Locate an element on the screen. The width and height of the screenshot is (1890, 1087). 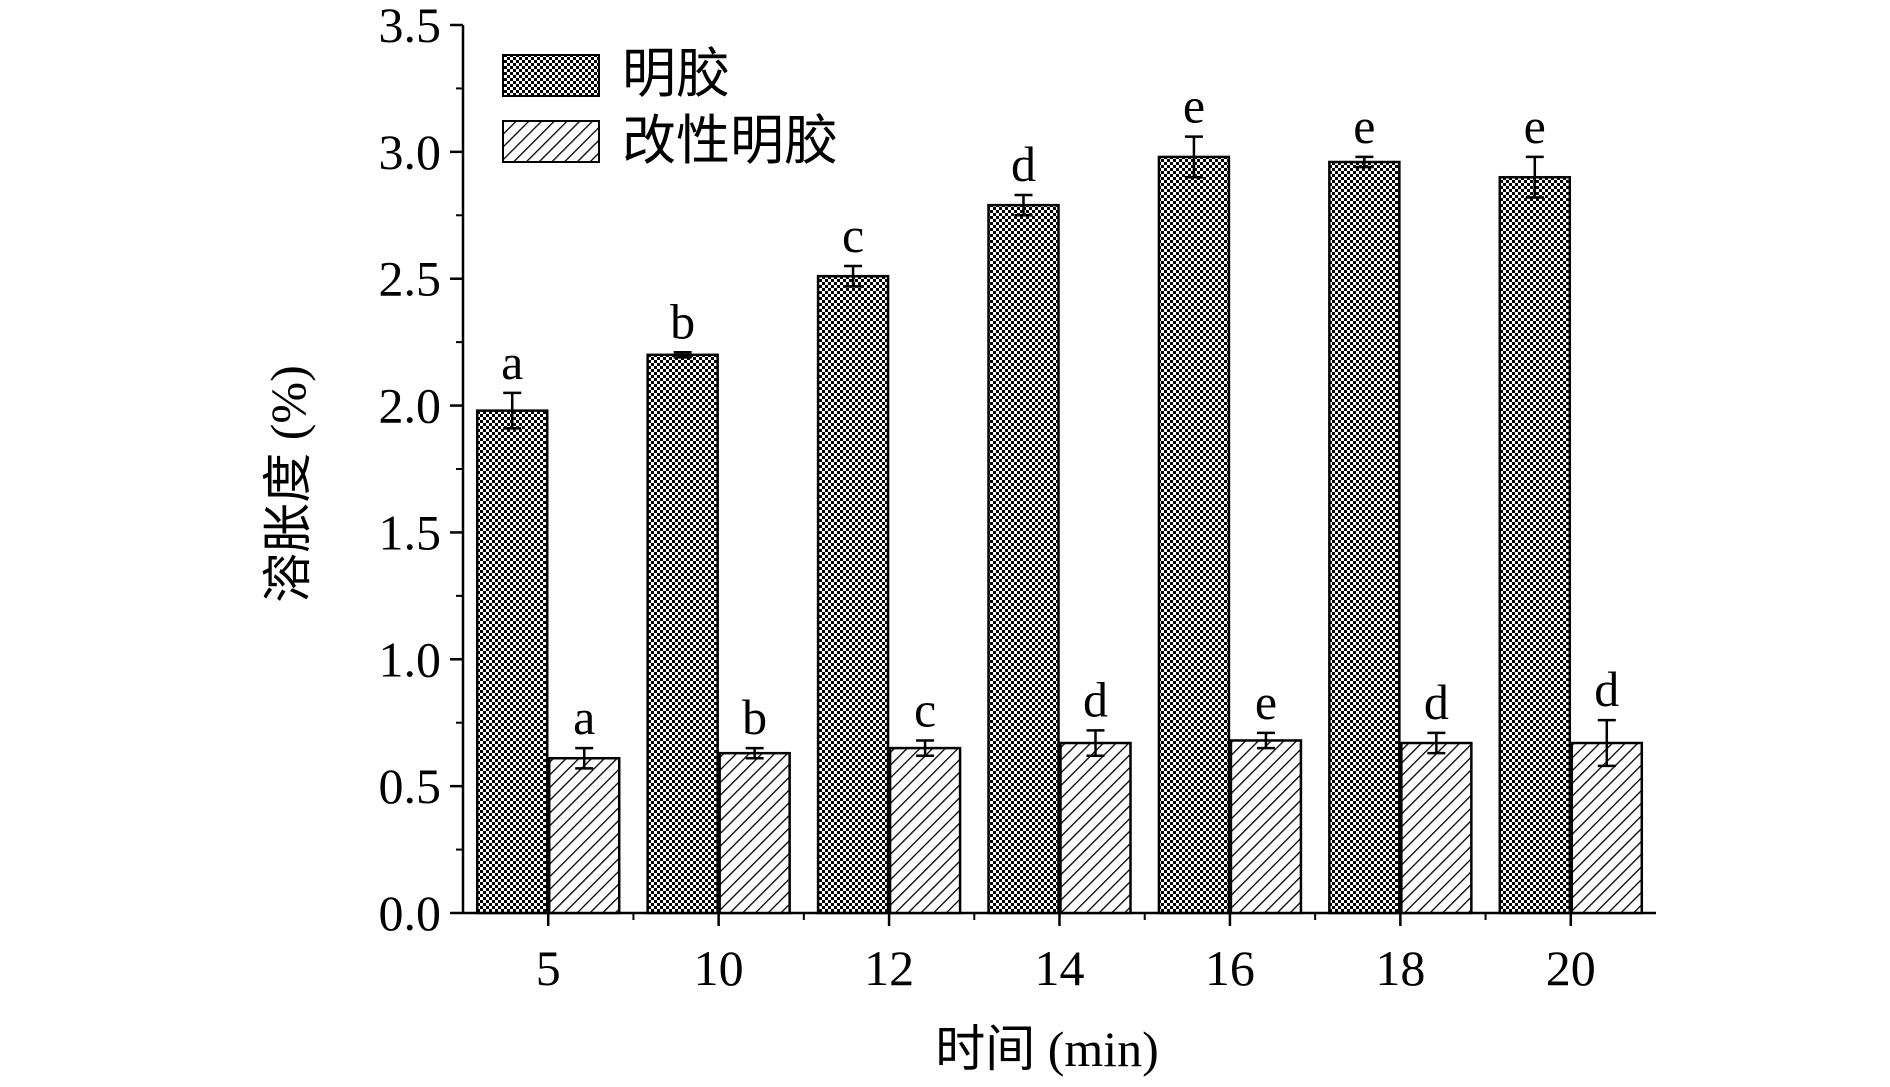
x-tick-label: 14 is located at coordinates (1060, 968).